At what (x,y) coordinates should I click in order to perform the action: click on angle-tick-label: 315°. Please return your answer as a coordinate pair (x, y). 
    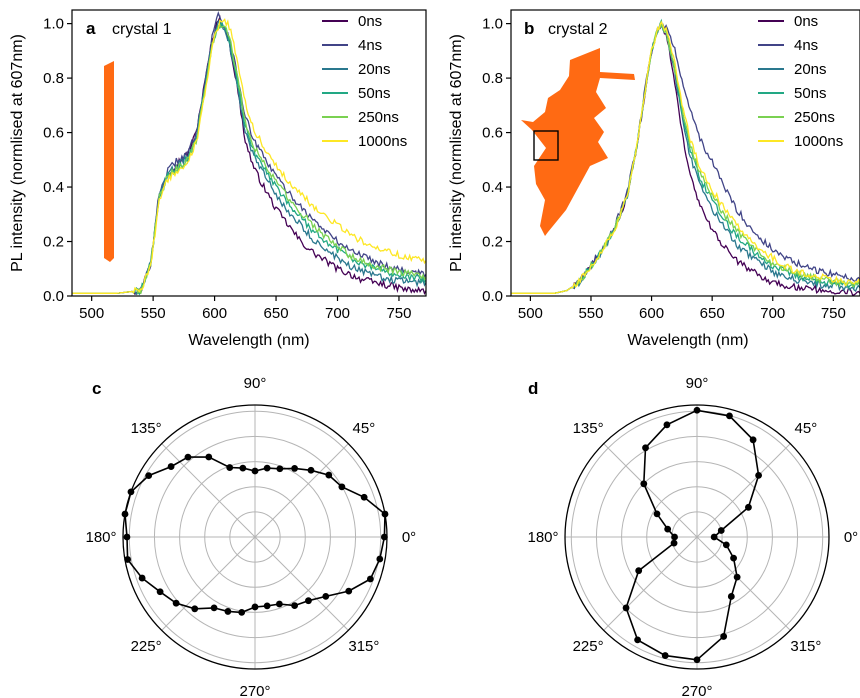
    Looking at the image, I should click on (805, 646).